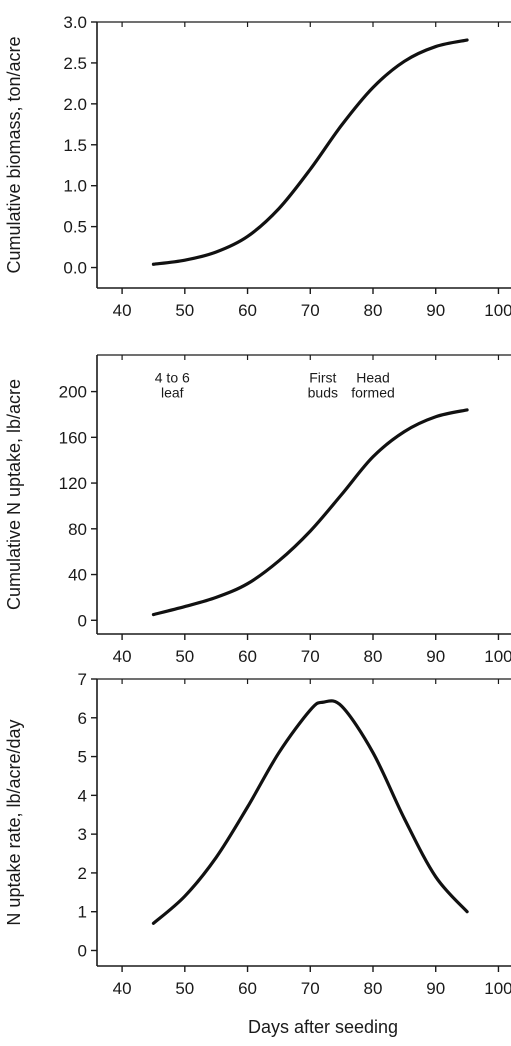  What do you see at coordinates (14, 822) in the screenshot?
I see `y-axis-title: N uptake rate, lb/acre/day` at bounding box center [14, 822].